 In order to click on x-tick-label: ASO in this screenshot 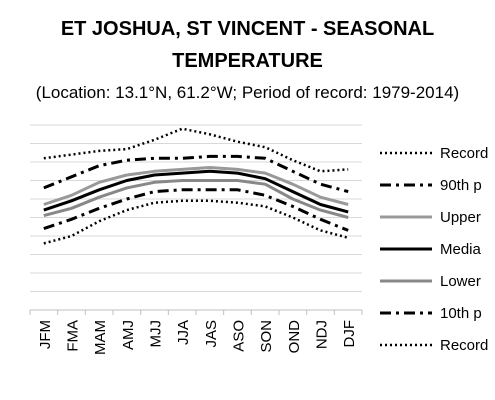, I will do `click(239, 336)`.